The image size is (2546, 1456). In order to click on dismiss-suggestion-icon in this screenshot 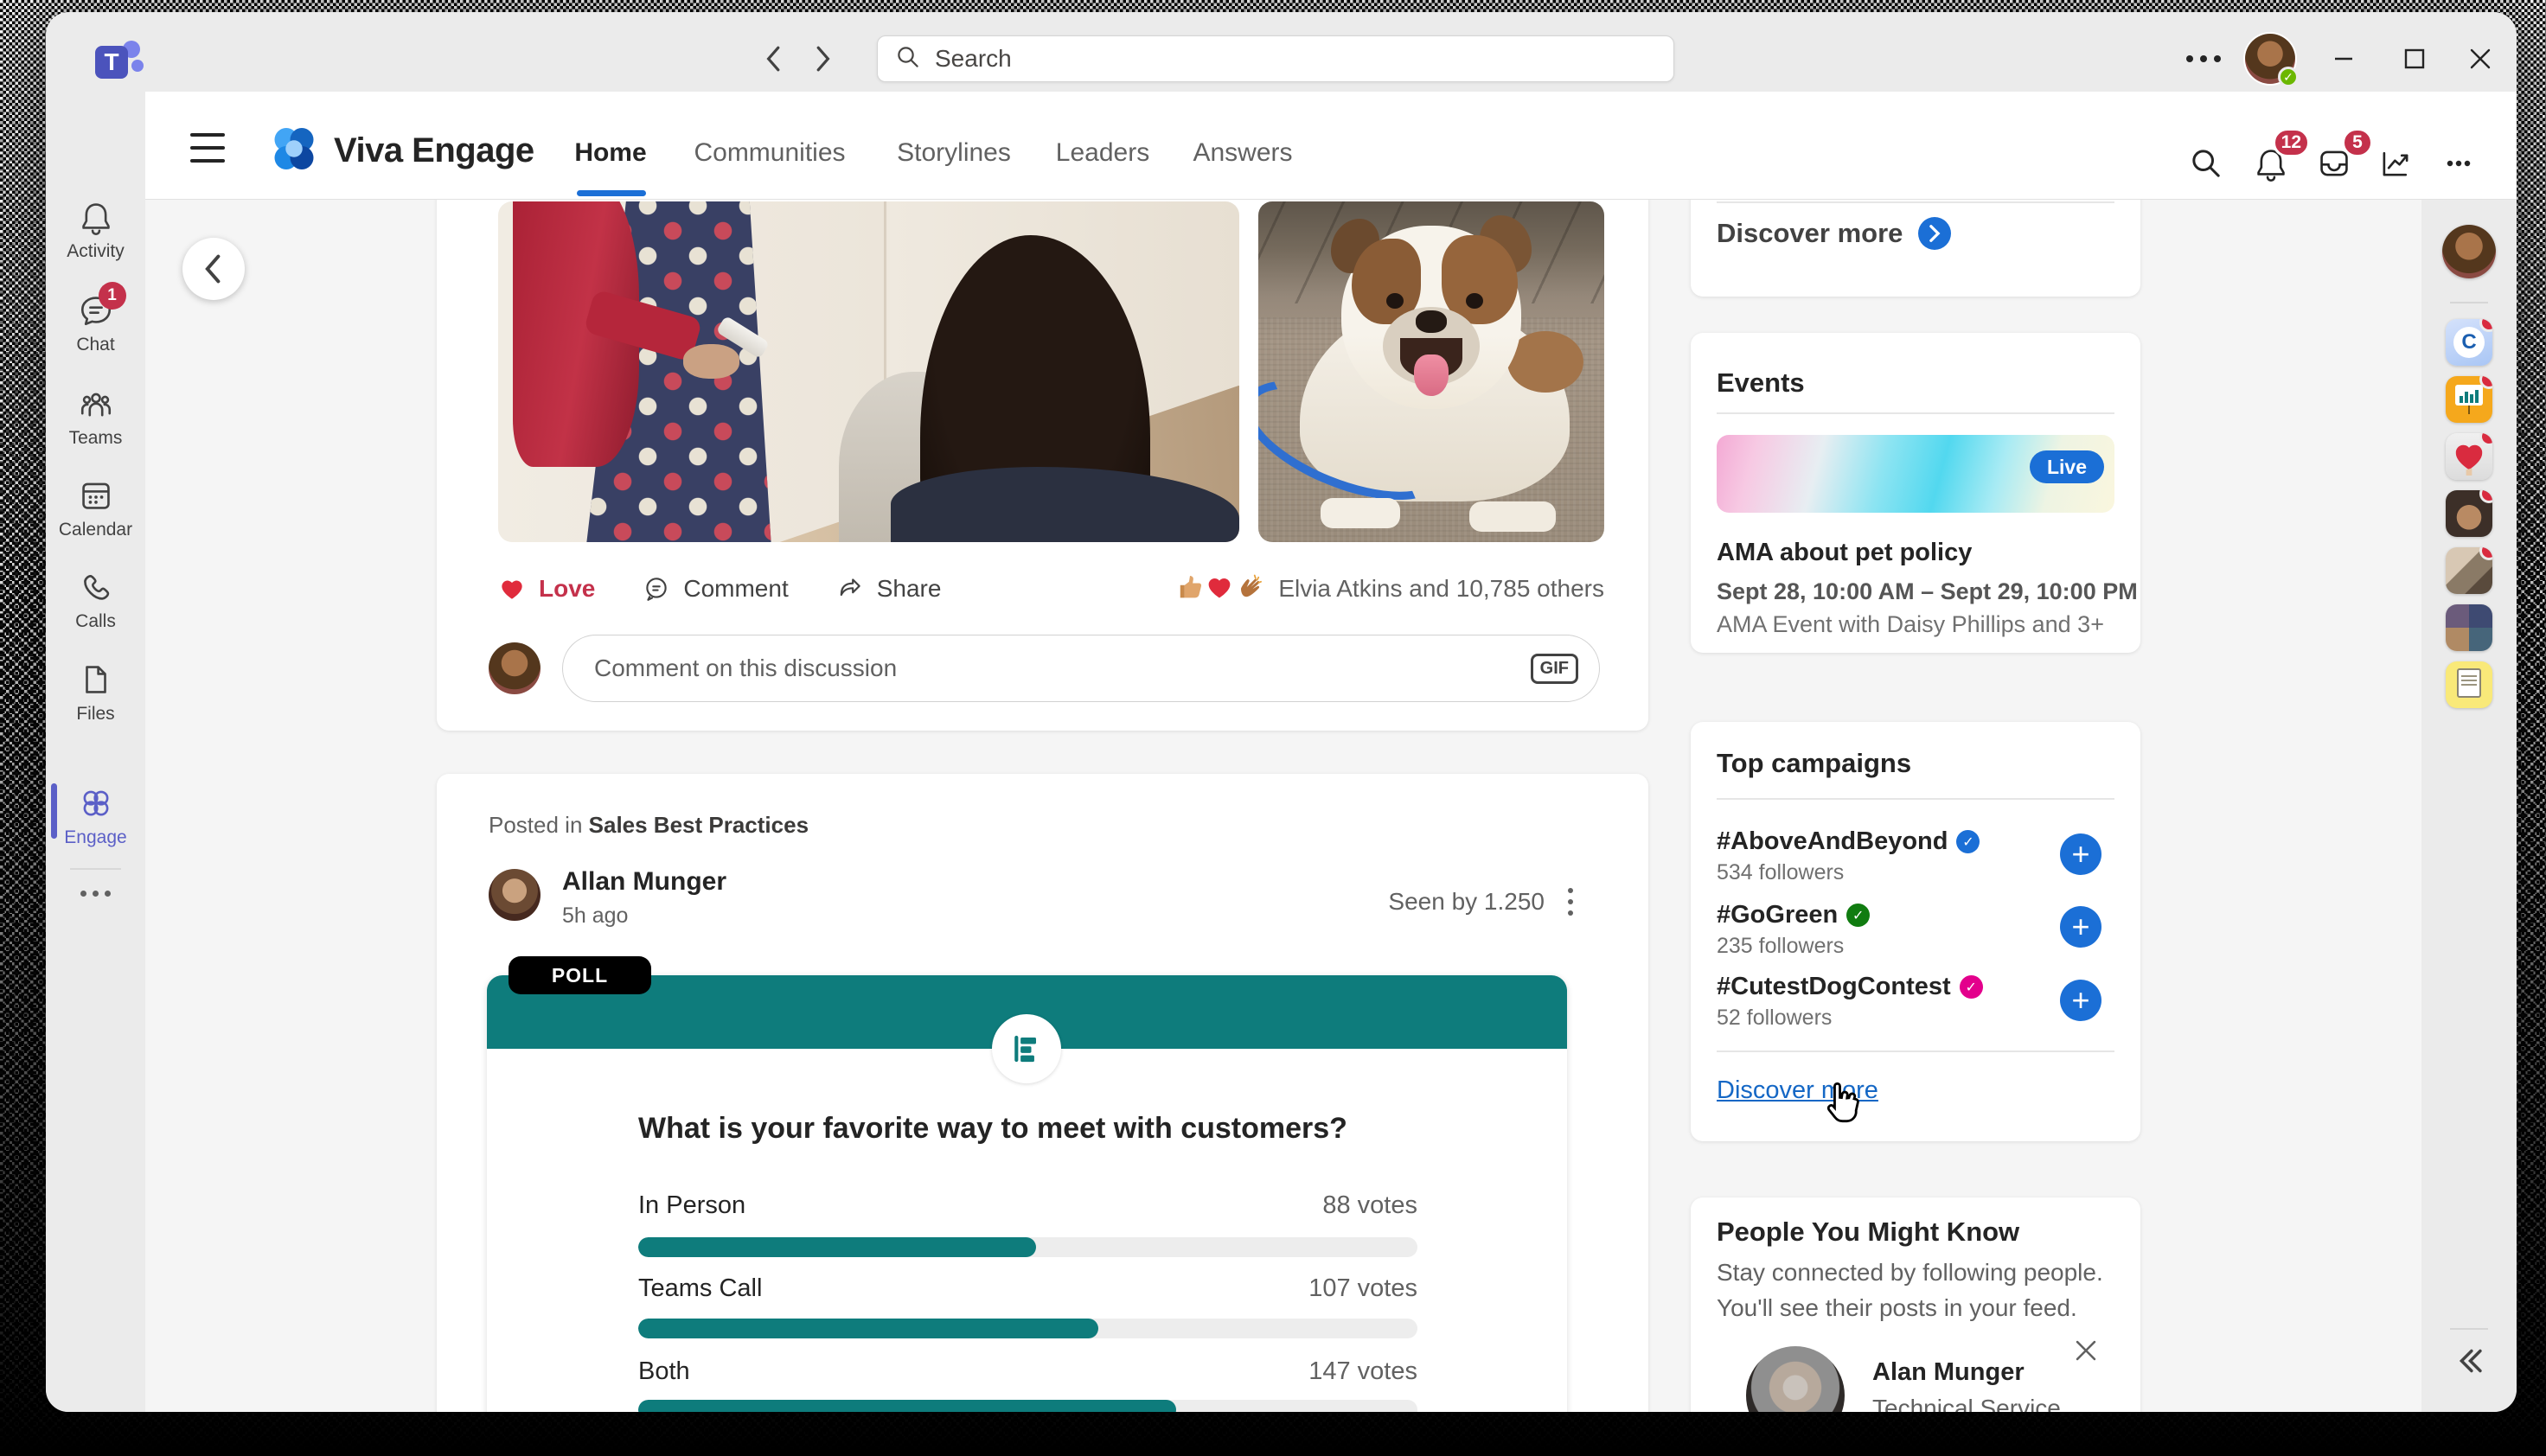, I will do `click(2086, 1350)`.